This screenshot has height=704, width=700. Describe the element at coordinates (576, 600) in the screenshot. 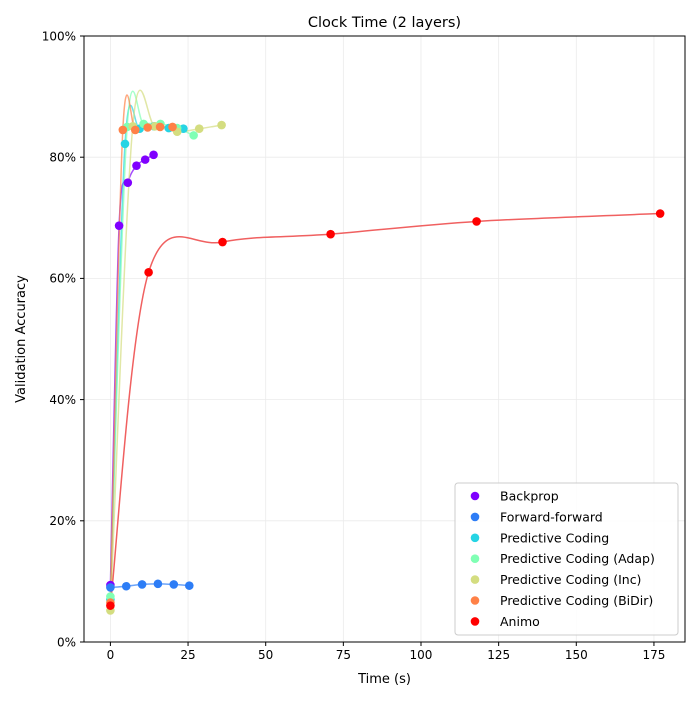

I see `legend-label: Predictive Coding (BiDir)` at that location.